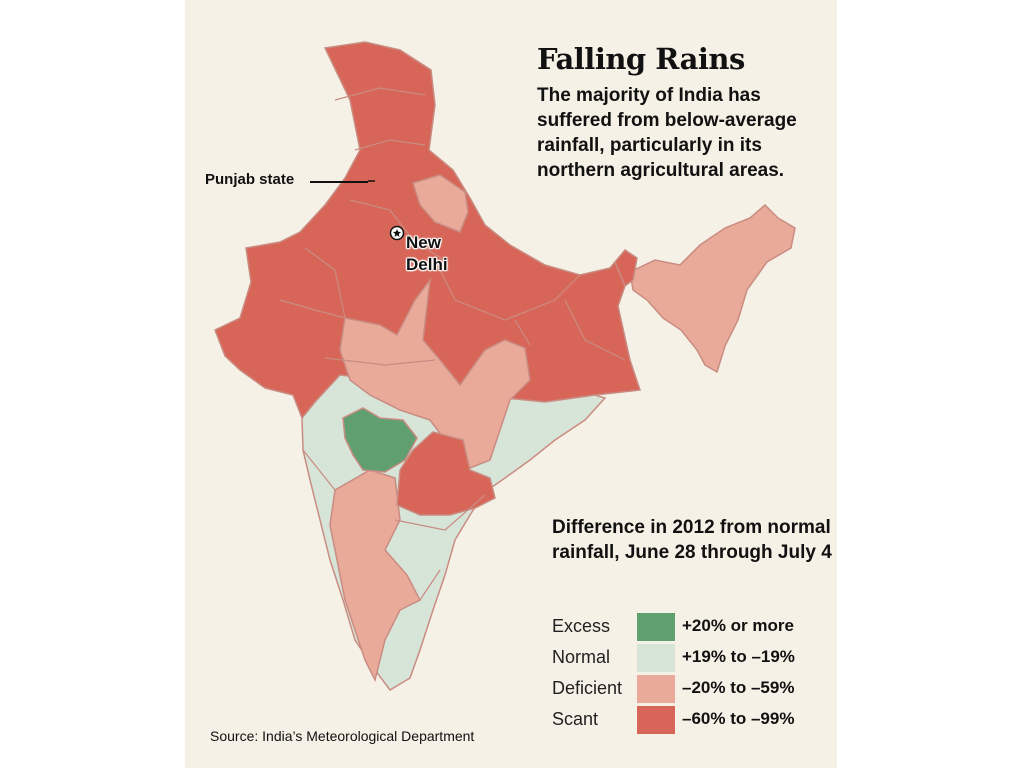 The width and height of the screenshot is (1024, 768). Describe the element at coordinates (656, 658) in the screenshot. I see `legend-swatch-normal` at that location.